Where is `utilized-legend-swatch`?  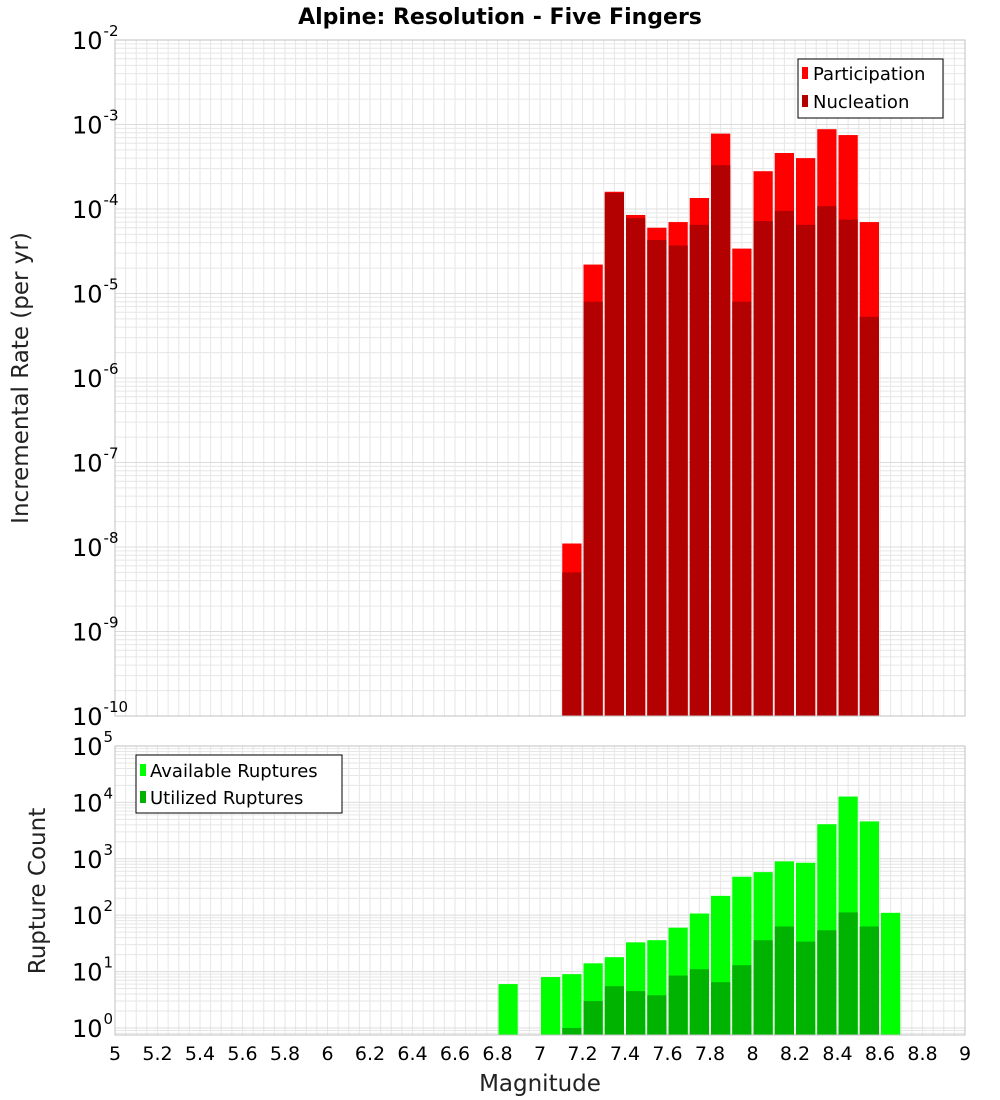
utilized-legend-swatch is located at coordinates (143, 797).